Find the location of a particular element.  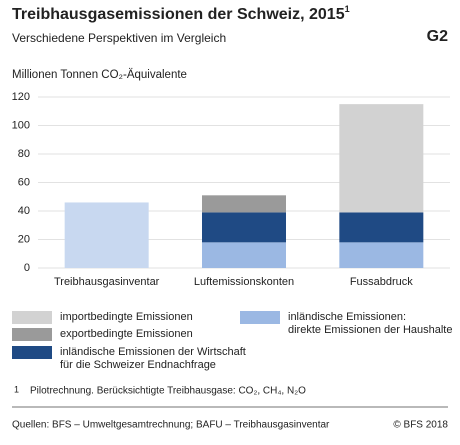

y-tick-label: 0 is located at coordinates (27, 268).